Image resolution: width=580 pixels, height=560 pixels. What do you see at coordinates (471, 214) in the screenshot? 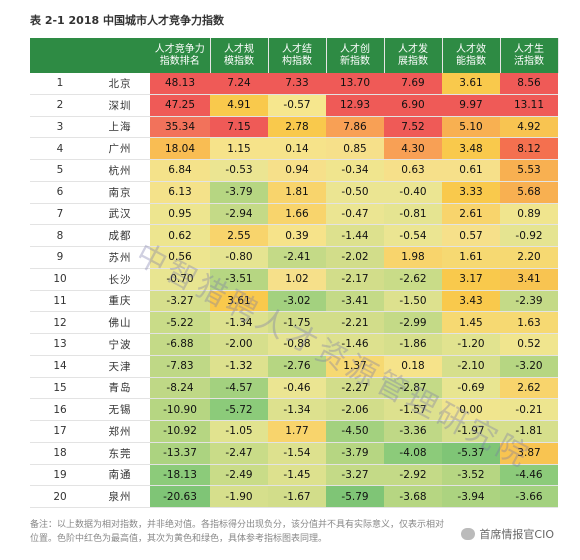
I see `index-value-cell: 2.61` at bounding box center [471, 214].